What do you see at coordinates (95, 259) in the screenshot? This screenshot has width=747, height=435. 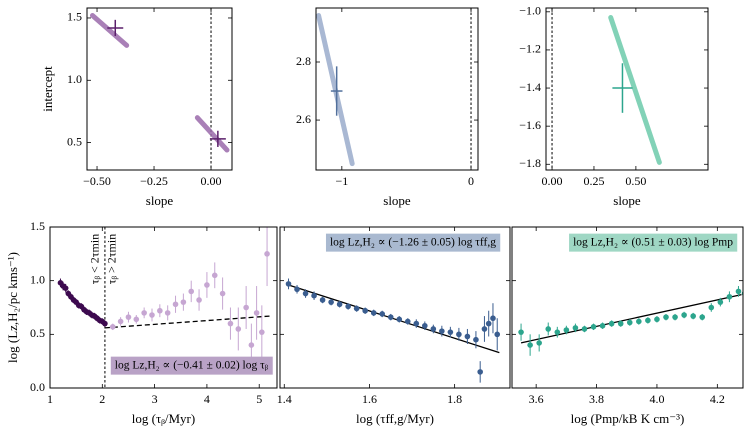 I see `region-label: τᵦ < 2τmin` at bounding box center [95, 259].